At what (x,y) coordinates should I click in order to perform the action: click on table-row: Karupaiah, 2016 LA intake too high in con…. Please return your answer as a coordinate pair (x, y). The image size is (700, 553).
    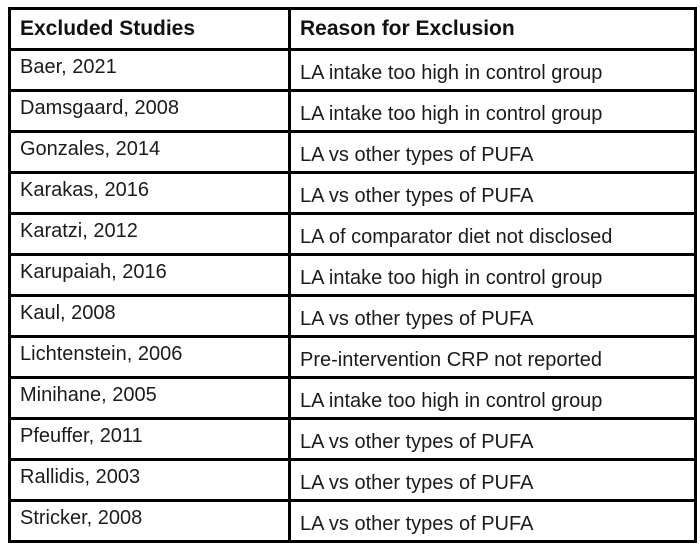
    Looking at the image, I should click on (352, 275).